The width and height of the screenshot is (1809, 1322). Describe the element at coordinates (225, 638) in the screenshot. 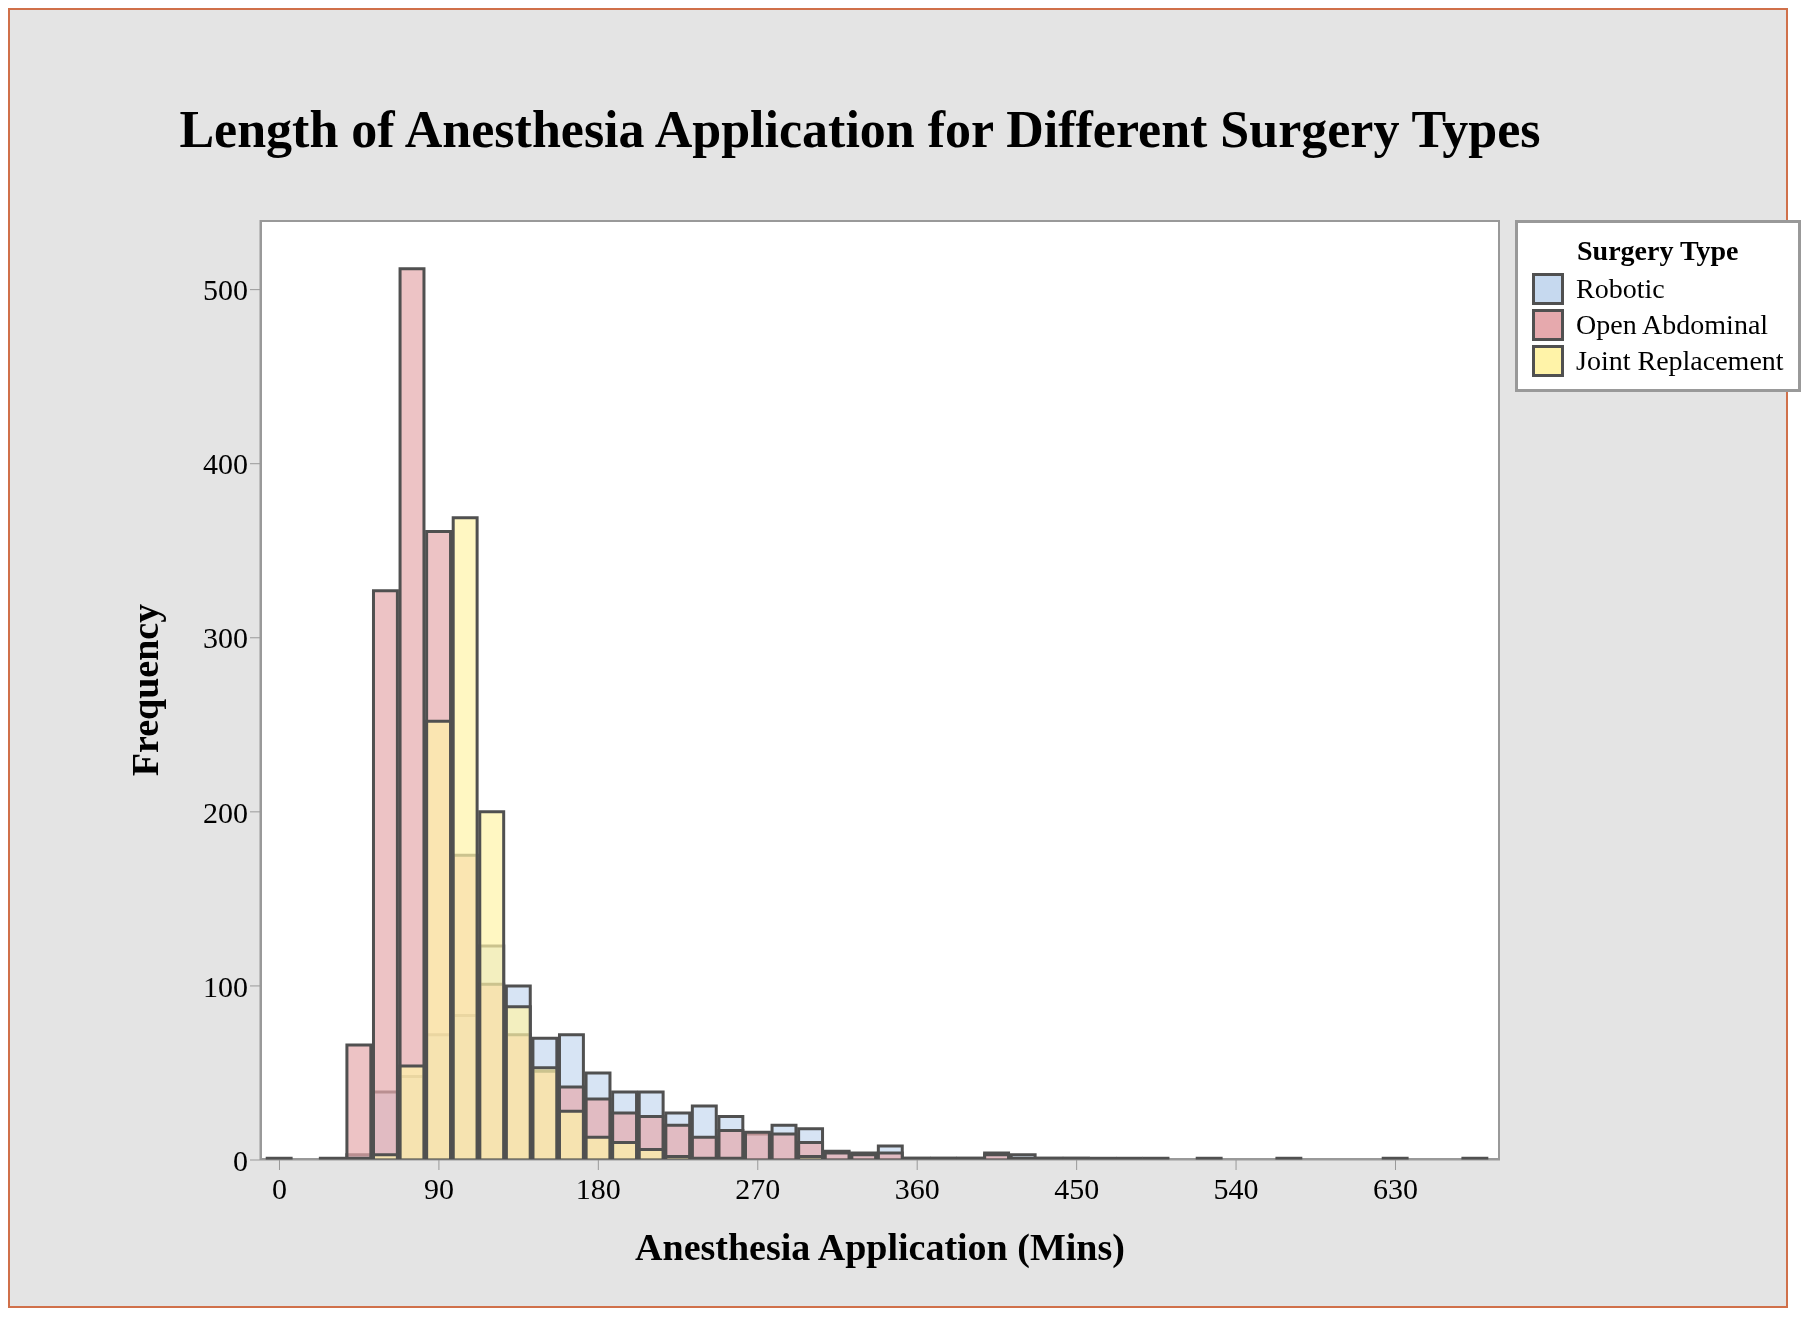

I see `y-tick-label: 300` at that location.